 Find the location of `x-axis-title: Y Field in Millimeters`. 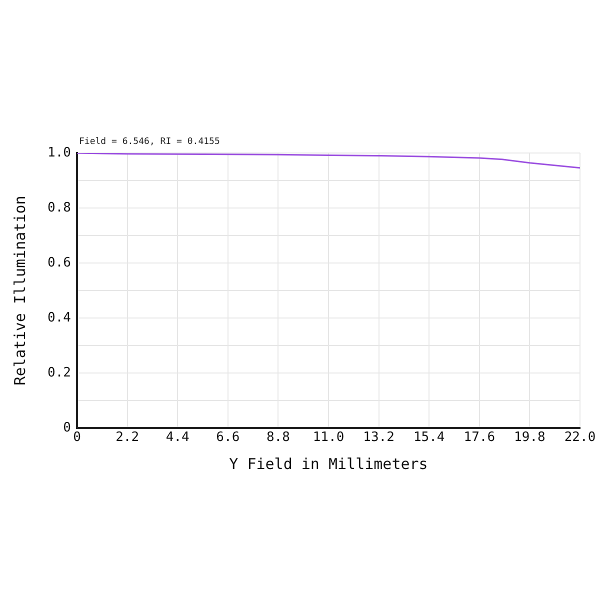

x-axis-title: Y Field in Millimeters is located at coordinates (328, 463).